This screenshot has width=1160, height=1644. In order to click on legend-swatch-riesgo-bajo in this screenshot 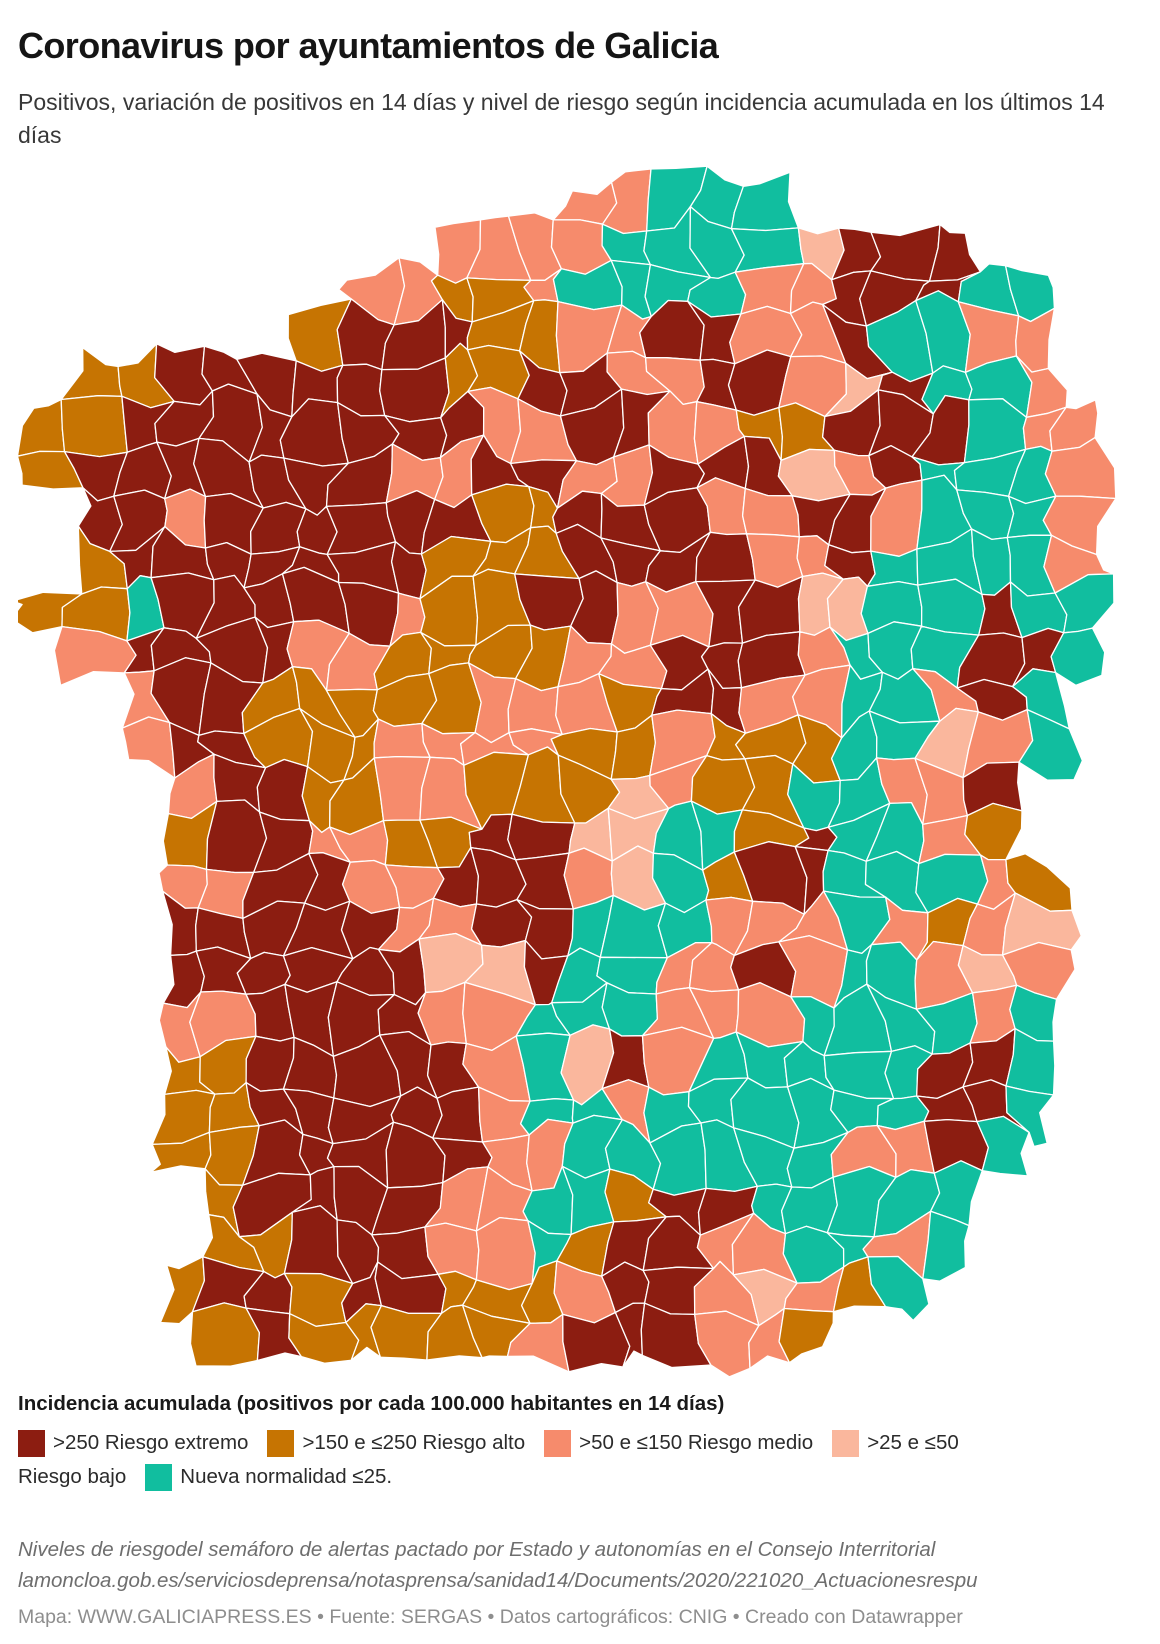, I will do `click(846, 1443)`.